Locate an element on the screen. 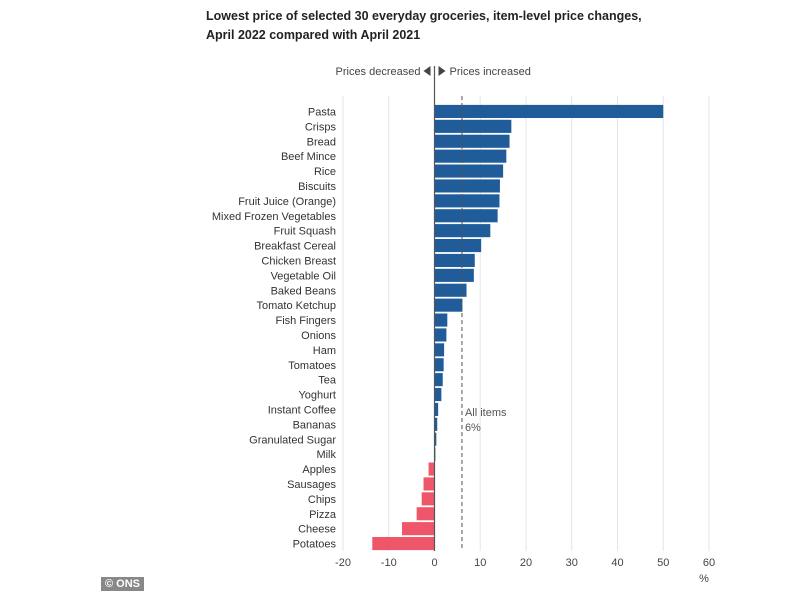 This screenshot has width=787, height=604. reference-label-line-1: All items is located at coordinates (486, 413).